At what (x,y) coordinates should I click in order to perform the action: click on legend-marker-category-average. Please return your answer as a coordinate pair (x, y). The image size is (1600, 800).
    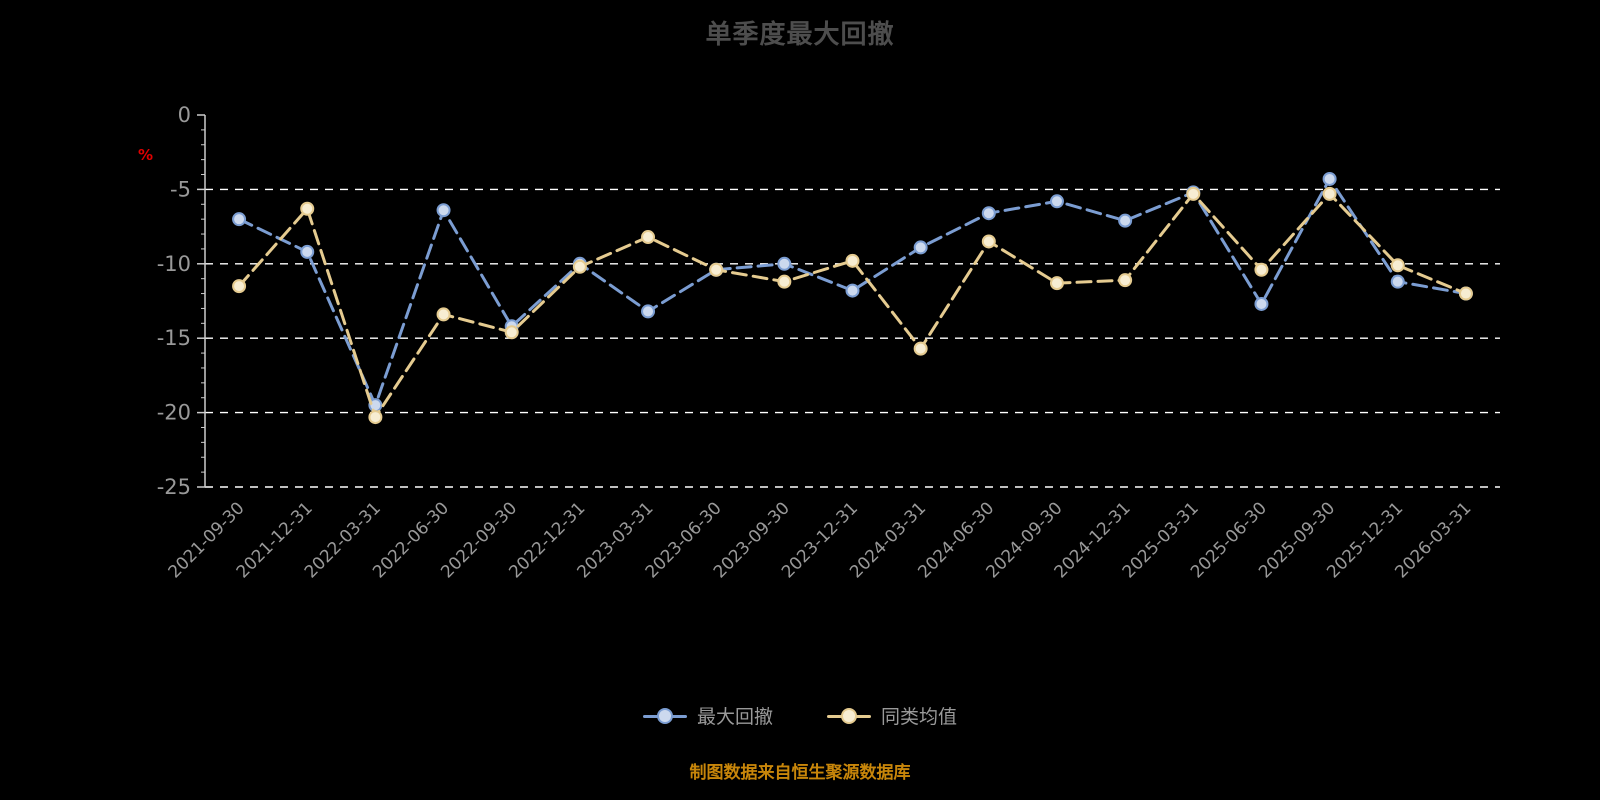
    Looking at the image, I should click on (849, 715).